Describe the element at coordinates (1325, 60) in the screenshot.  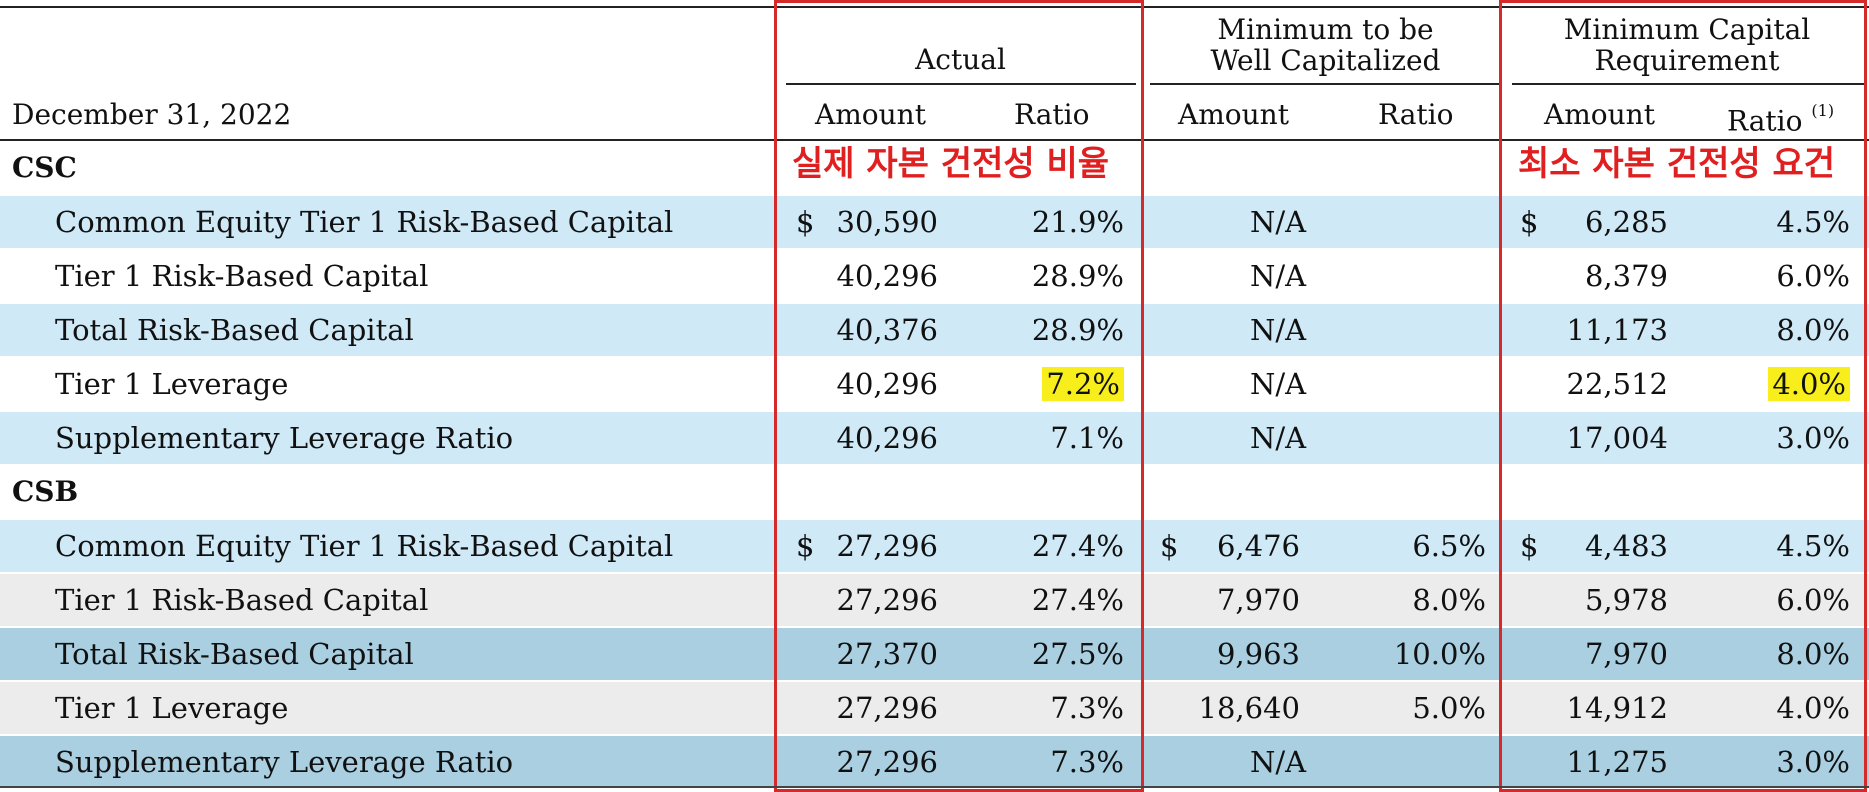
I see `header-group-line2: Well Capitalized` at that location.